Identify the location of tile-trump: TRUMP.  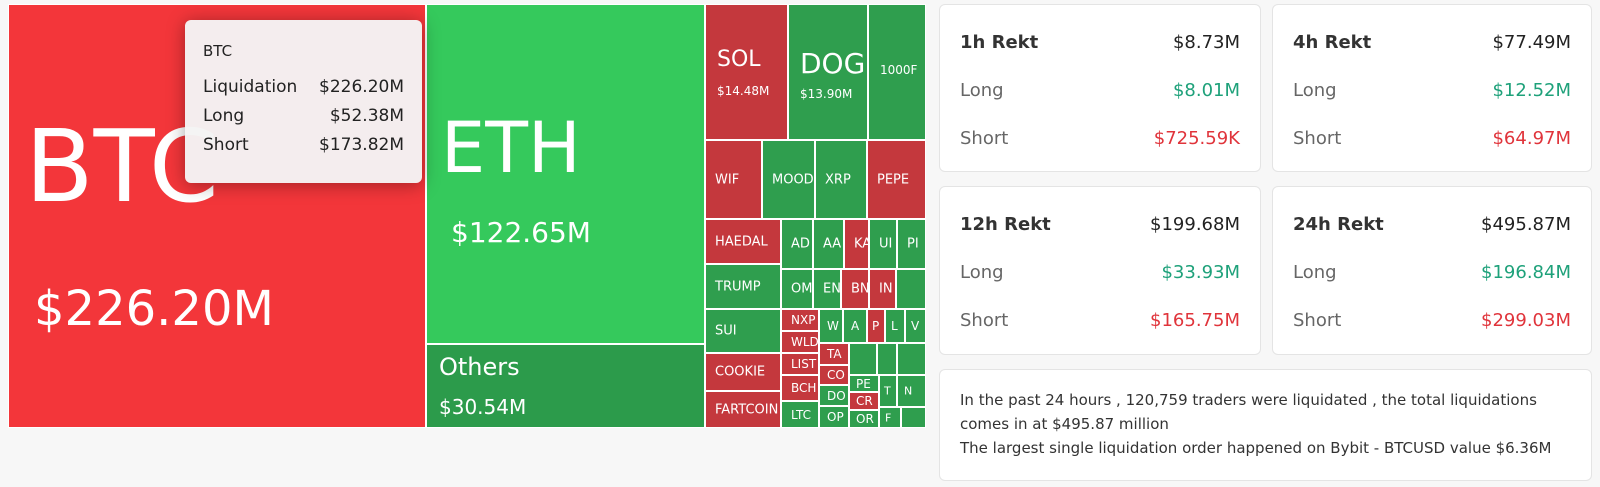
(743, 286).